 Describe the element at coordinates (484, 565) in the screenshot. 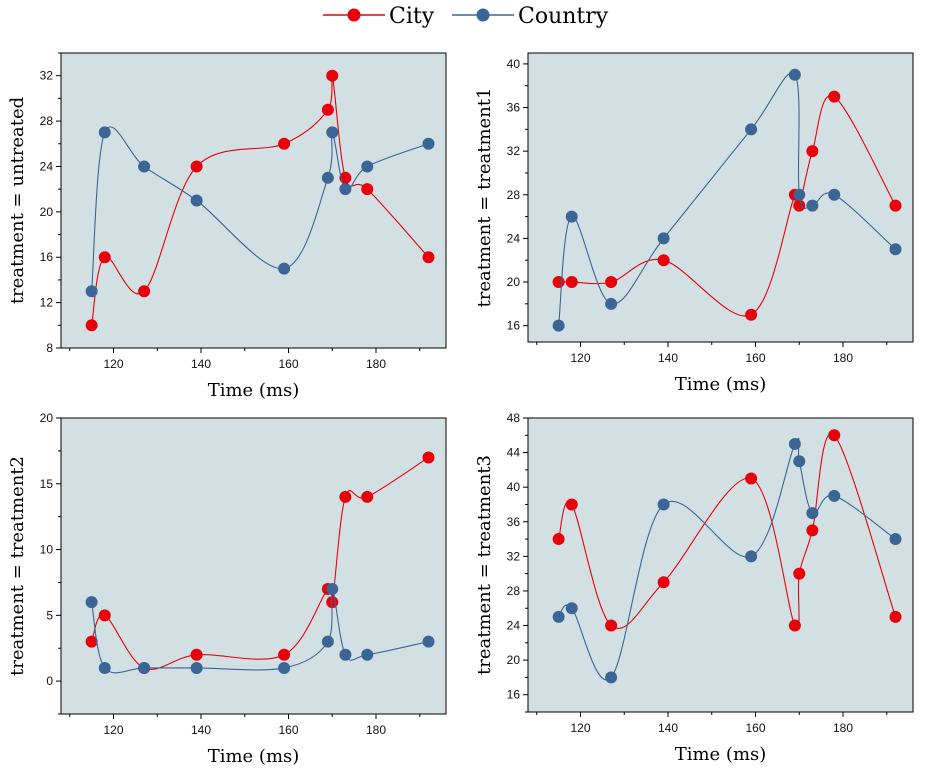

I see `y-axis-title: treatment = treatment3` at that location.